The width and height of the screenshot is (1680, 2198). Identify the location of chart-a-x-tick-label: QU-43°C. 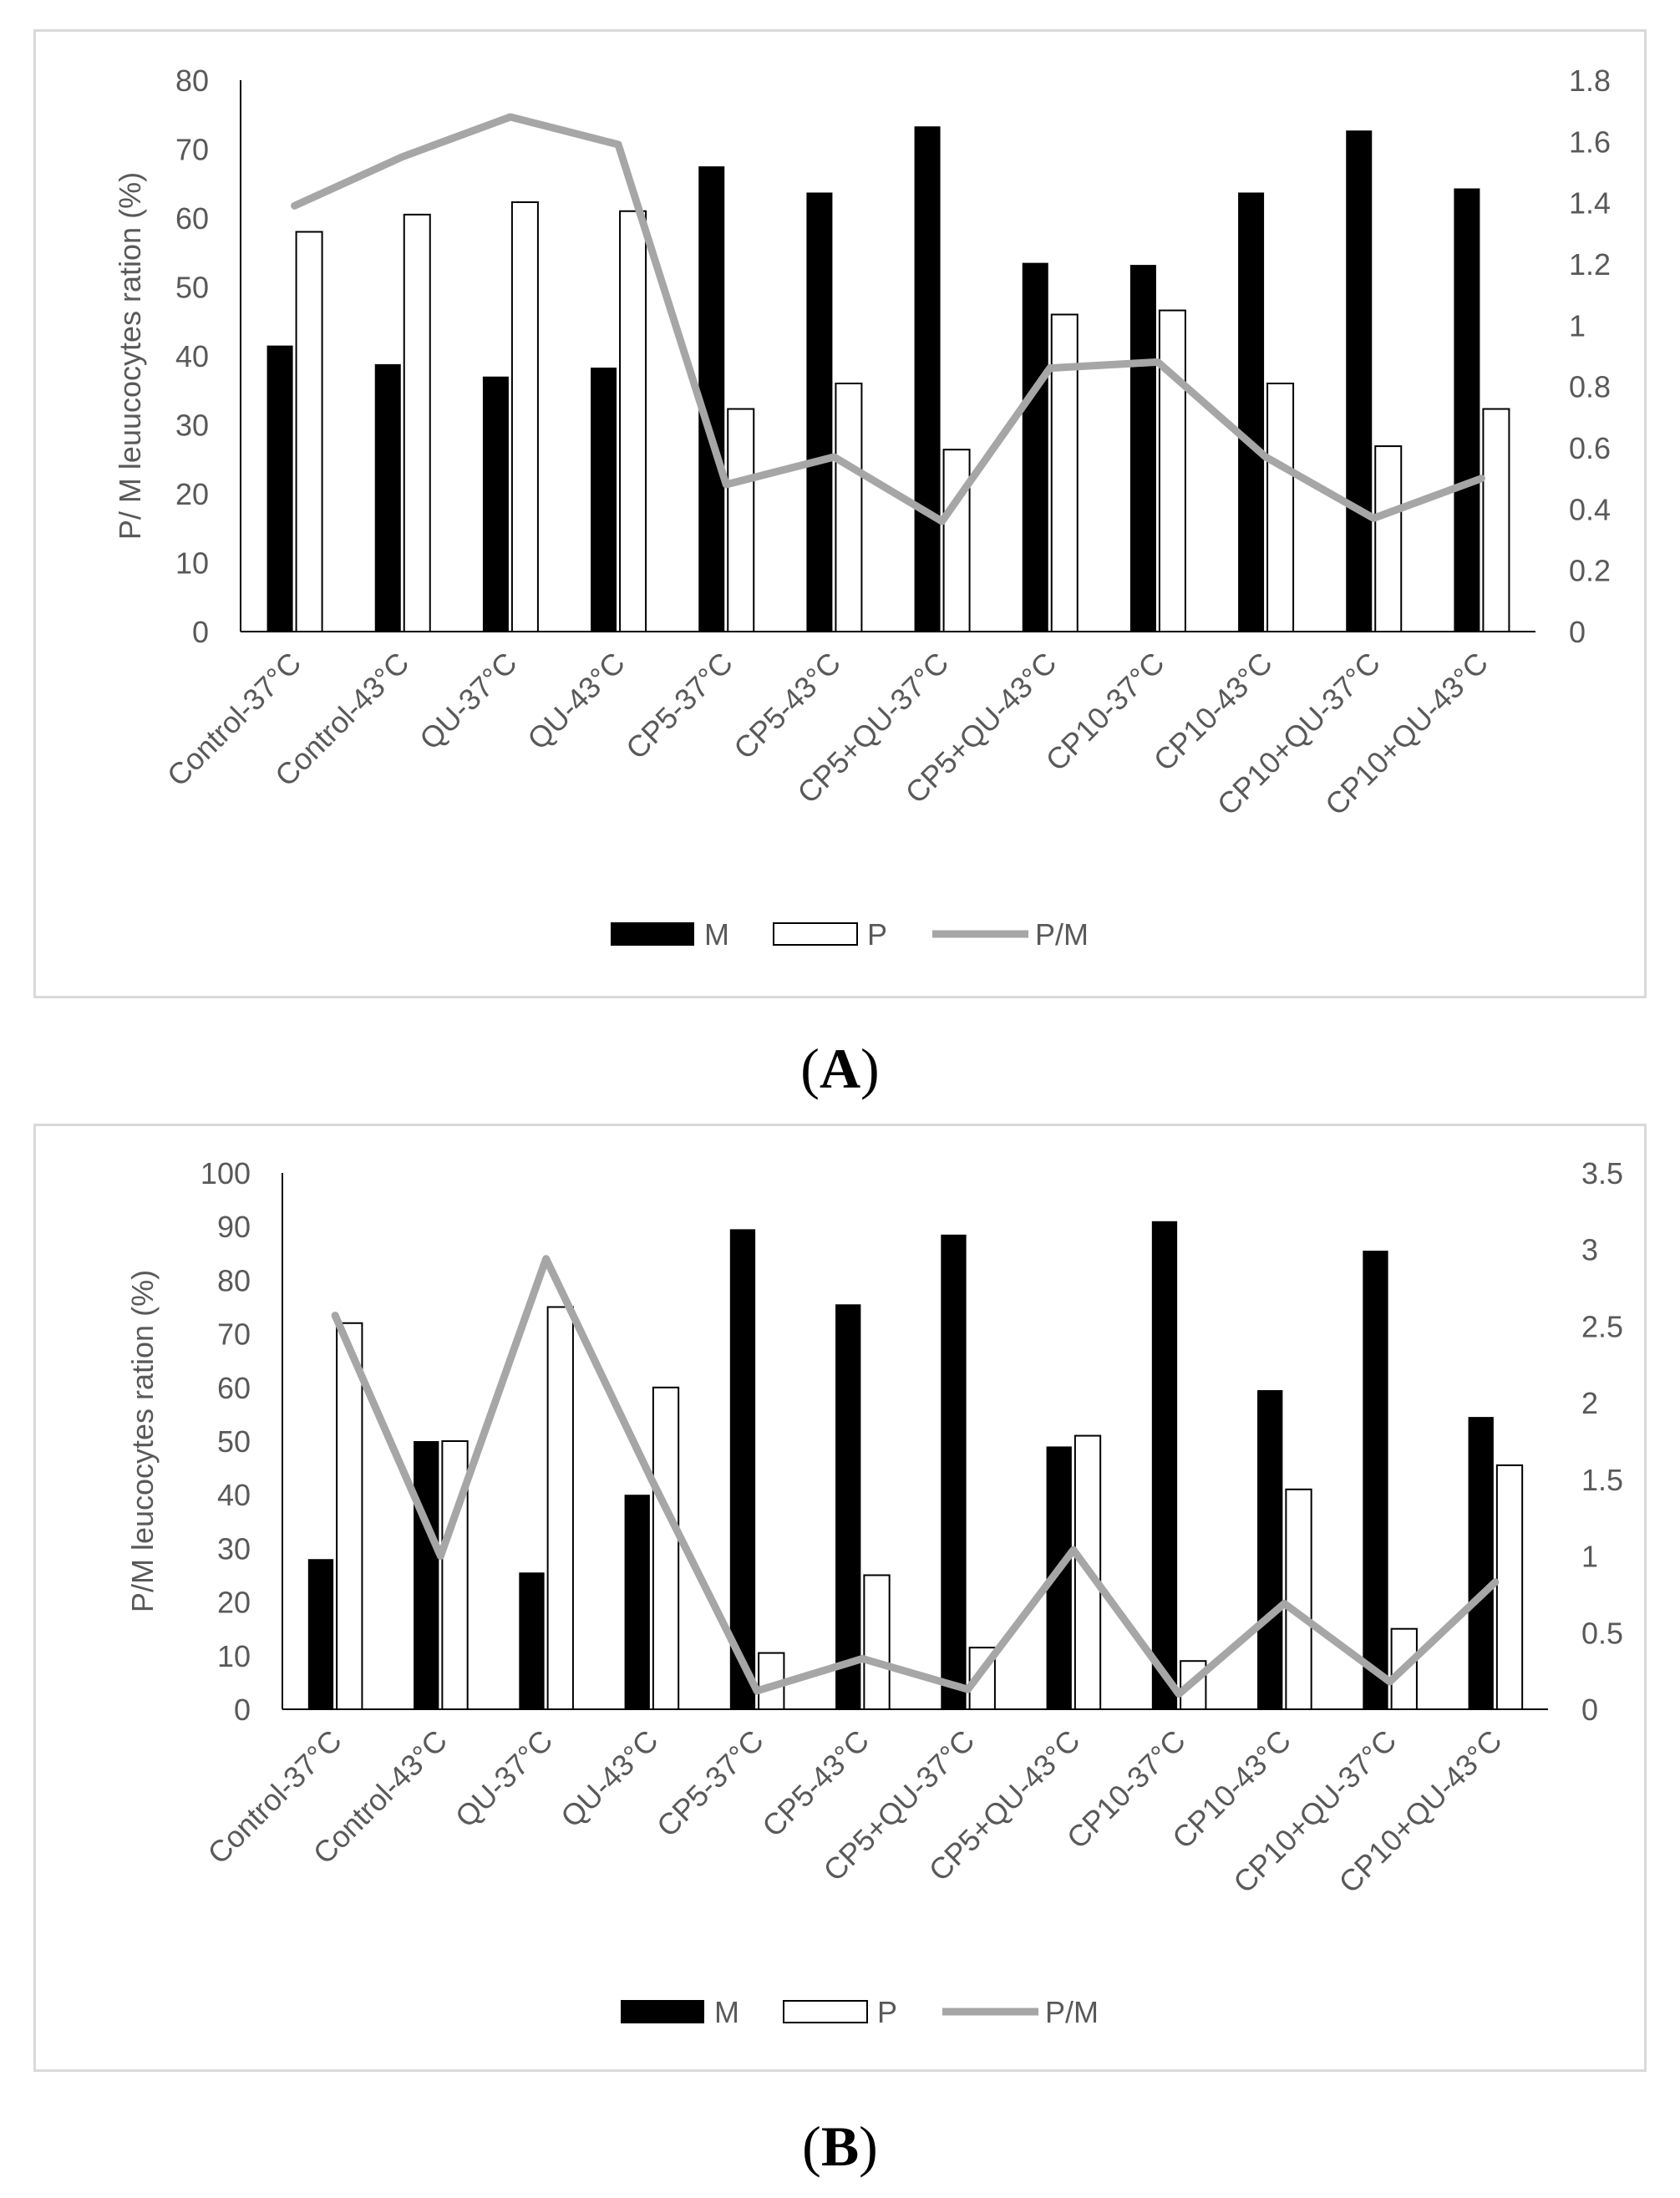
(576, 701).